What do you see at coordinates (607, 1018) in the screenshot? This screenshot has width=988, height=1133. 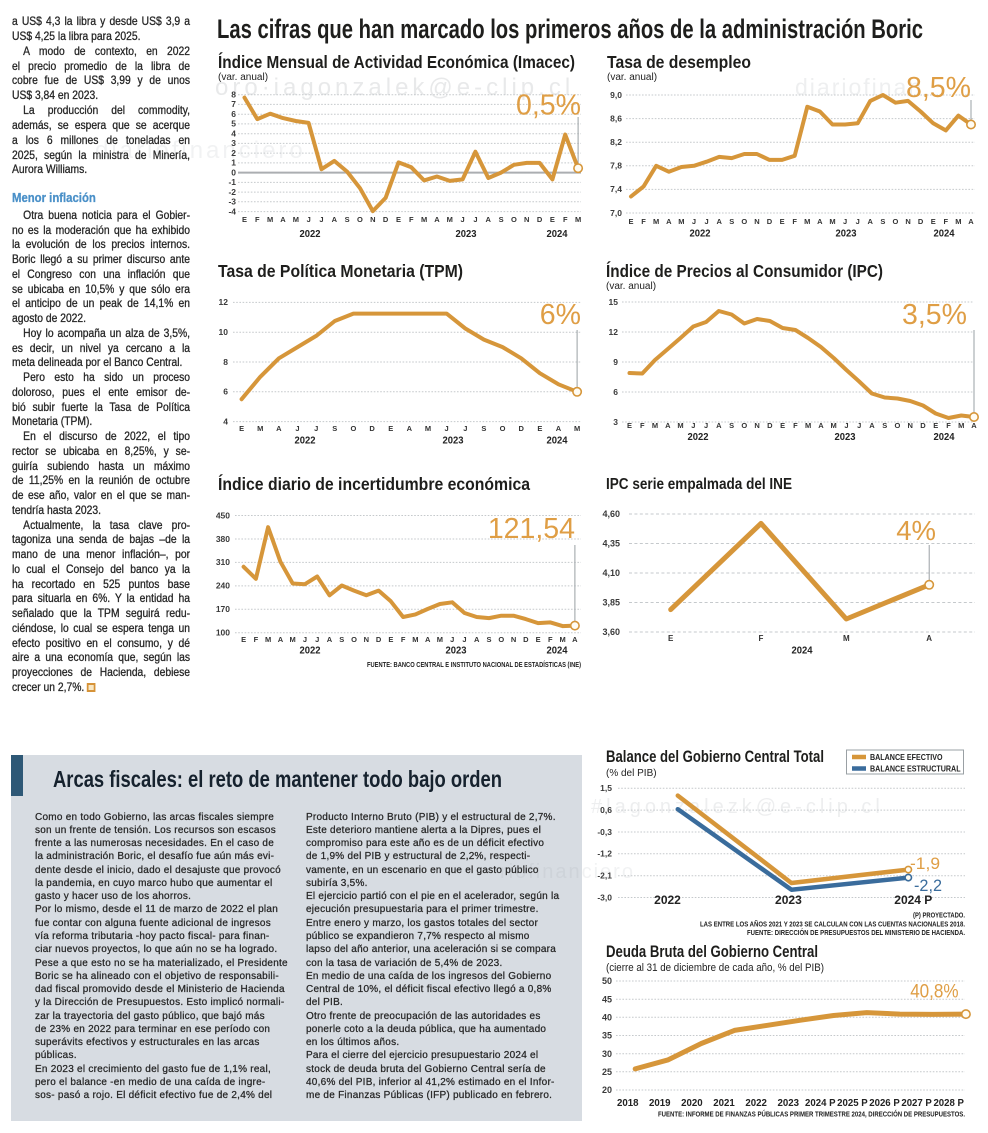 I see `svg-text: 40` at bounding box center [607, 1018].